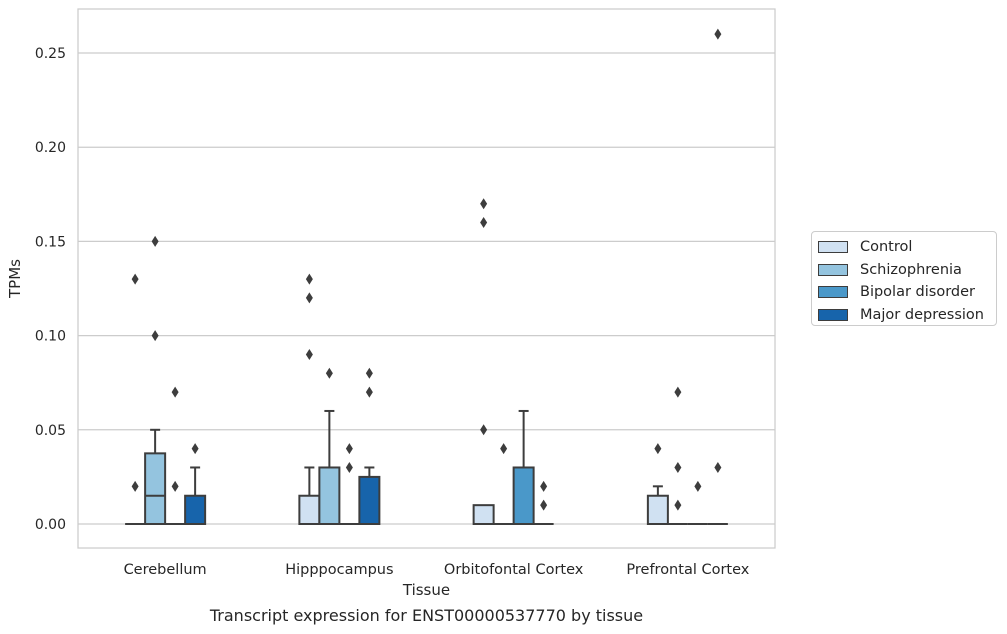 The image size is (1007, 634). I want to click on legend-item: Control, so click(904, 247).